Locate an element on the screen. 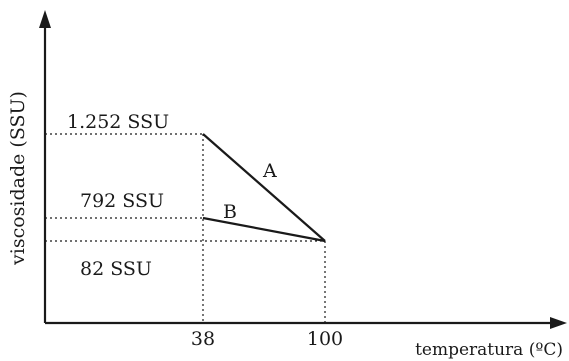 Image resolution: width=569 pixels, height=361 pixels. series-b-label: B is located at coordinates (230, 212).